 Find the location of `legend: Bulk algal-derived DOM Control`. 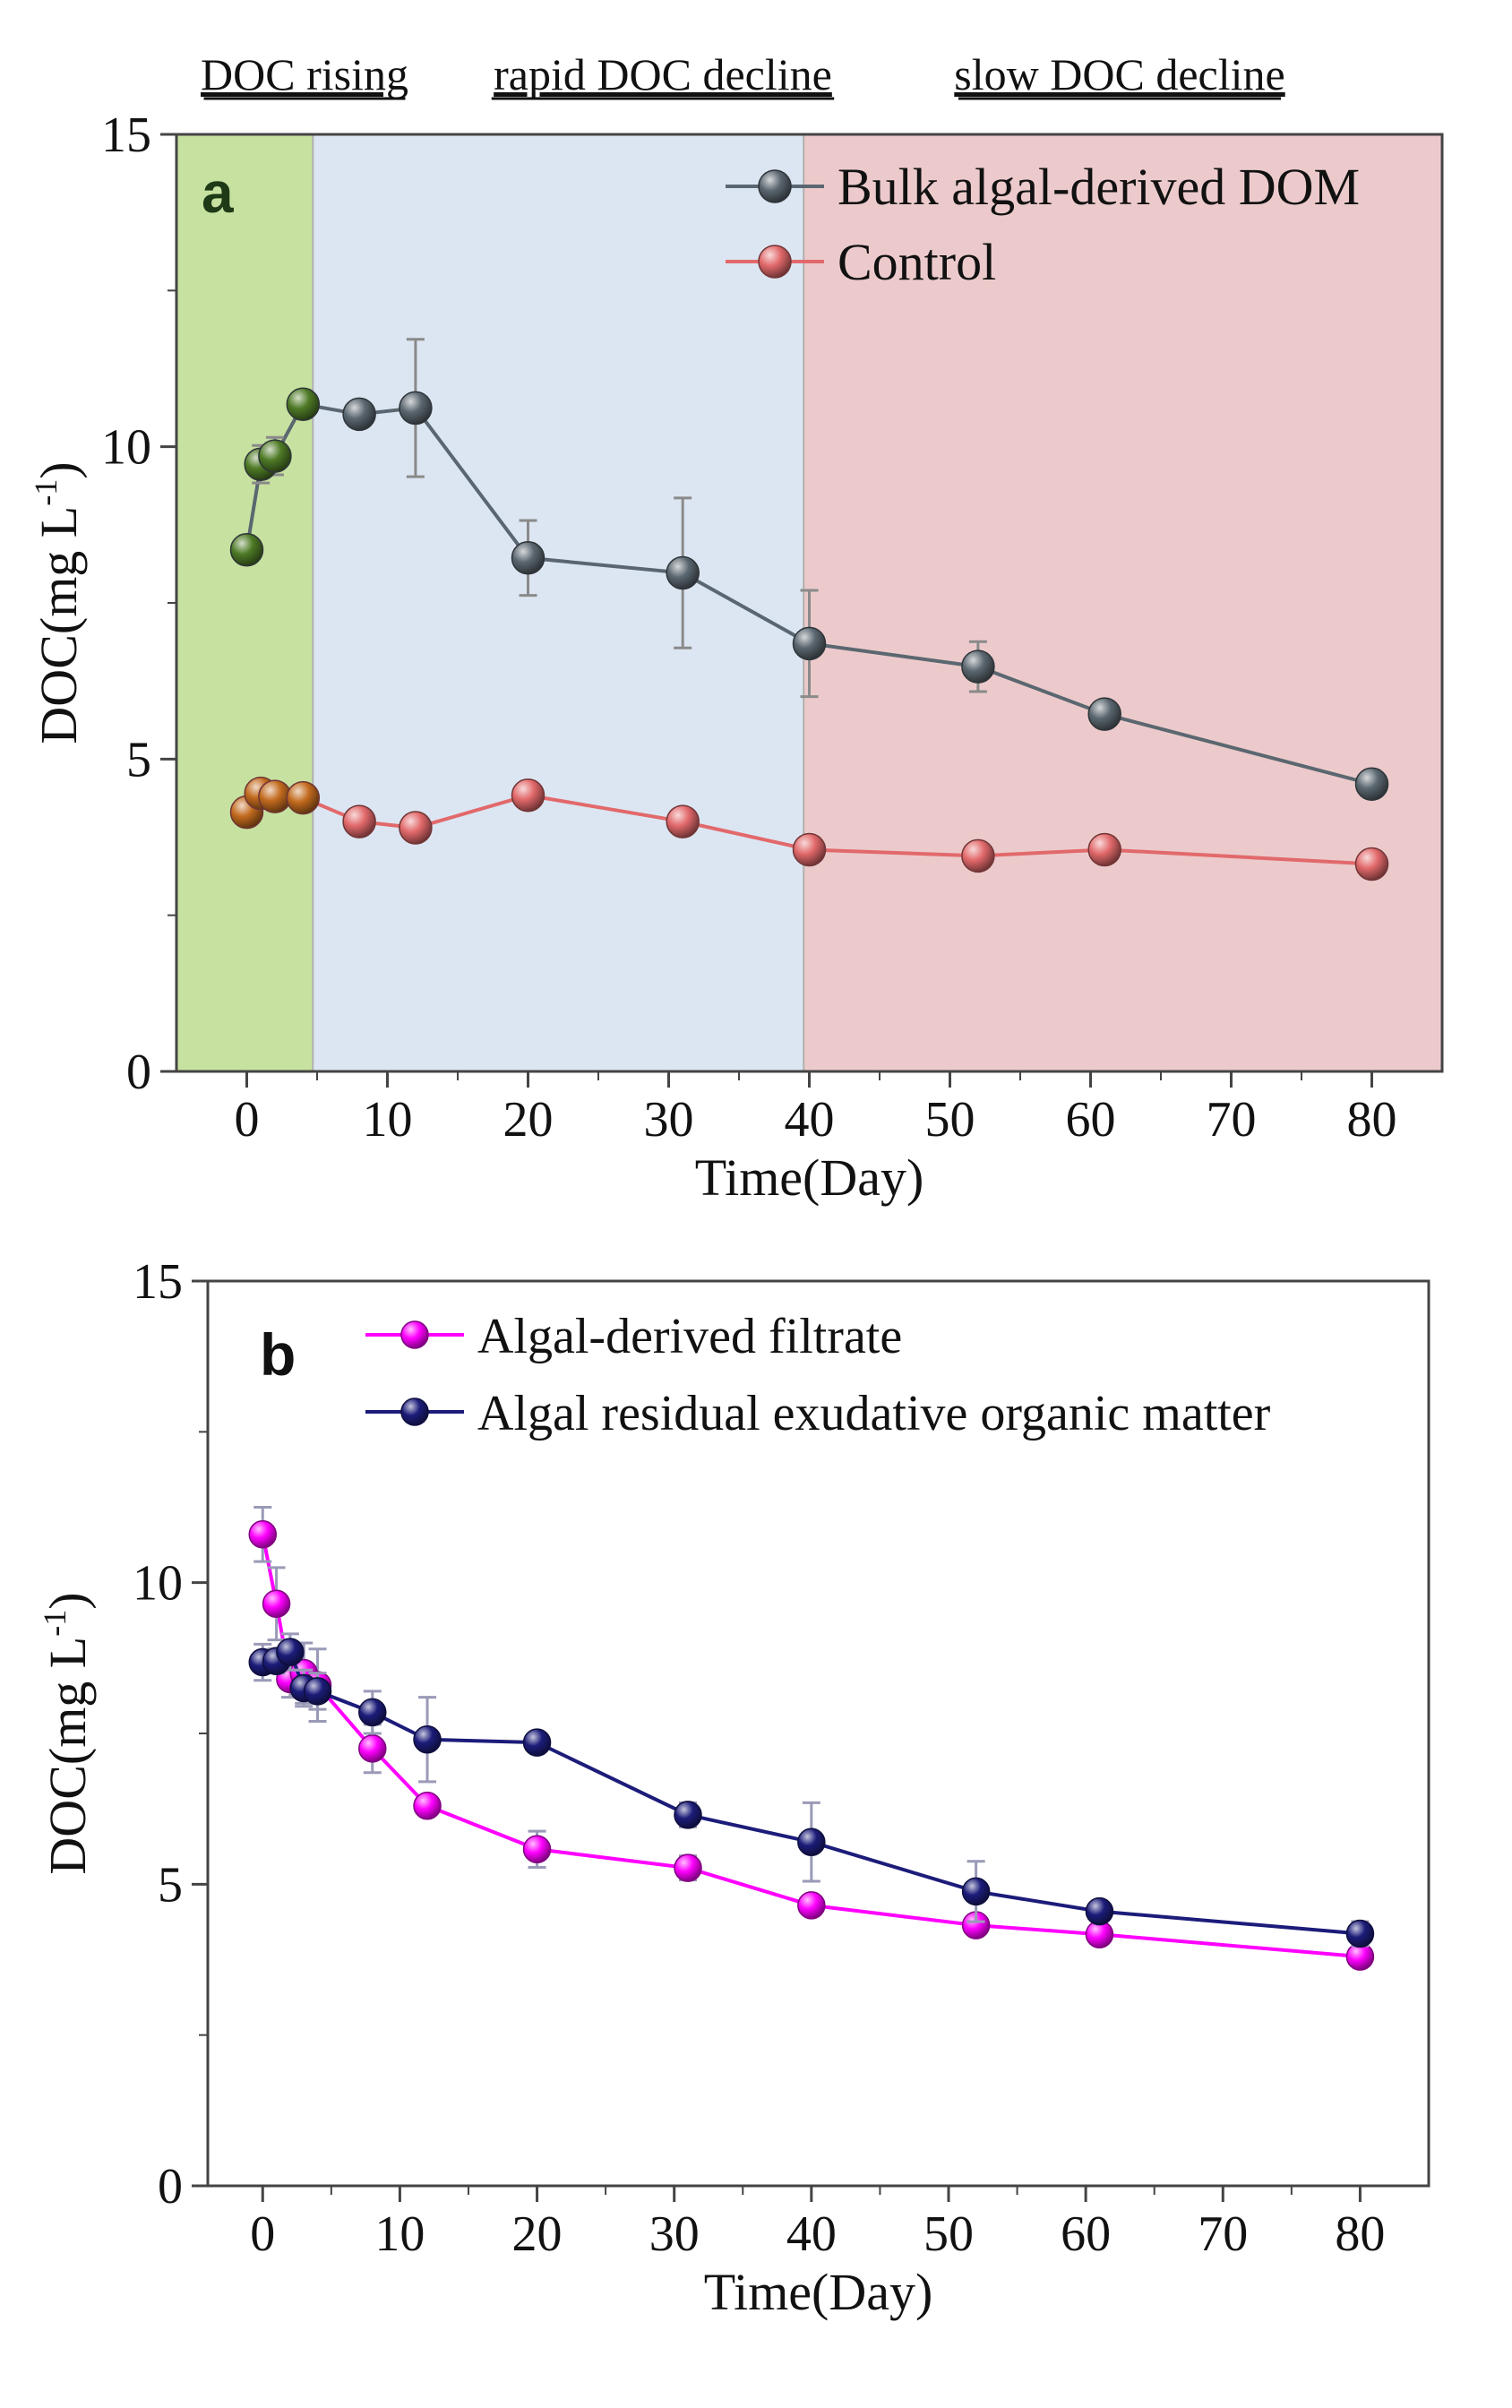

legend: Bulk algal-derived DOM Control is located at coordinates (1043, 224).